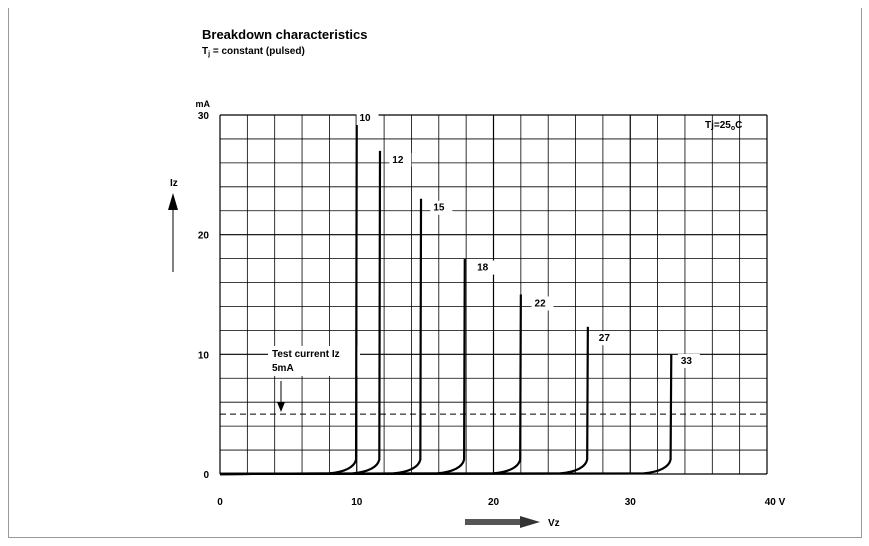 The width and height of the screenshot is (869, 546). Describe the element at coordinates (220, 502) in the screenshot. I see `x-tick-label: 0` at that location.